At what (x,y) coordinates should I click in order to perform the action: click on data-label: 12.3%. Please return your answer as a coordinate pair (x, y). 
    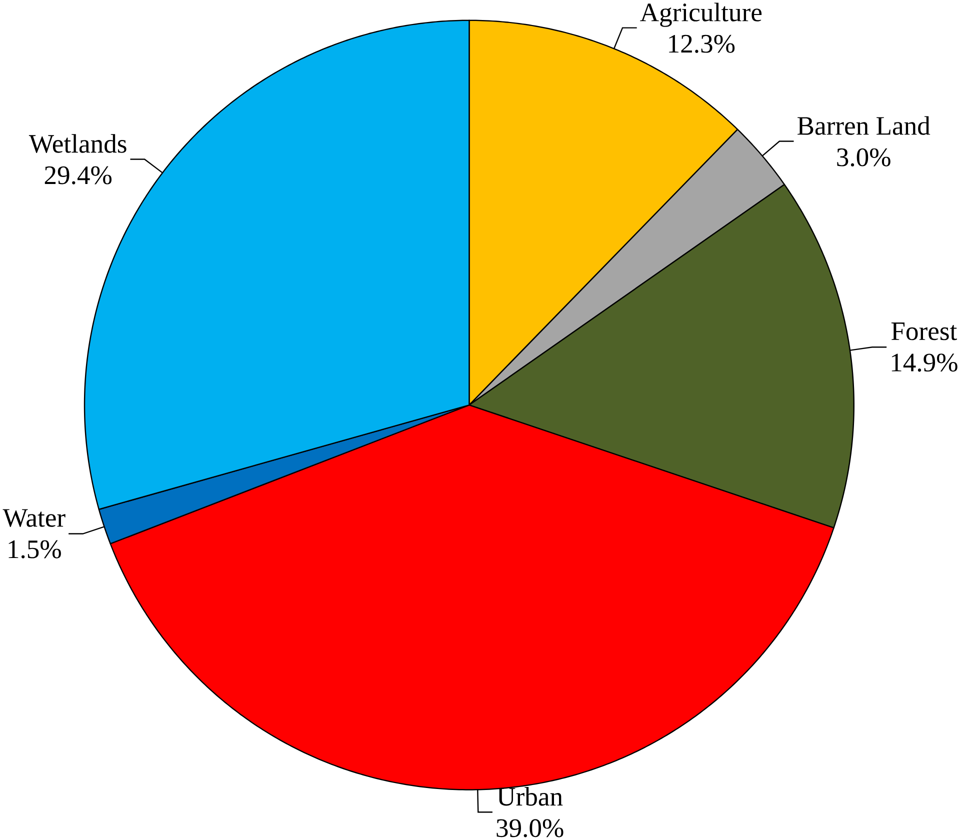
    Looking at the image, I should click on (702, 43).